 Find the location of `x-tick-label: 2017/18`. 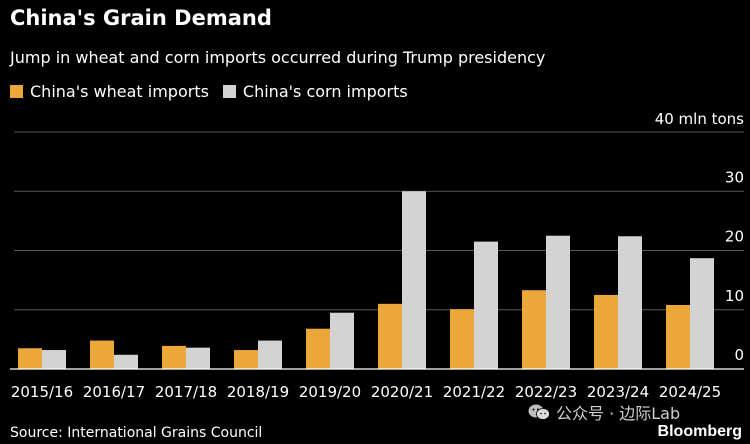

x-tick-label: 2017/18 is located at coordinates (186, 392).